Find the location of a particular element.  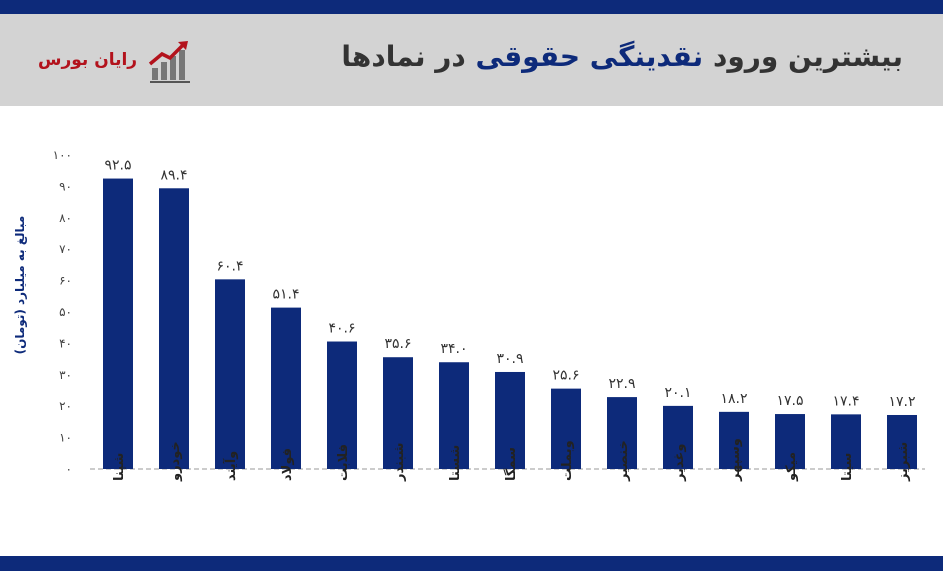

x-tick-label: خودرو is located at coordinates (175, 461).